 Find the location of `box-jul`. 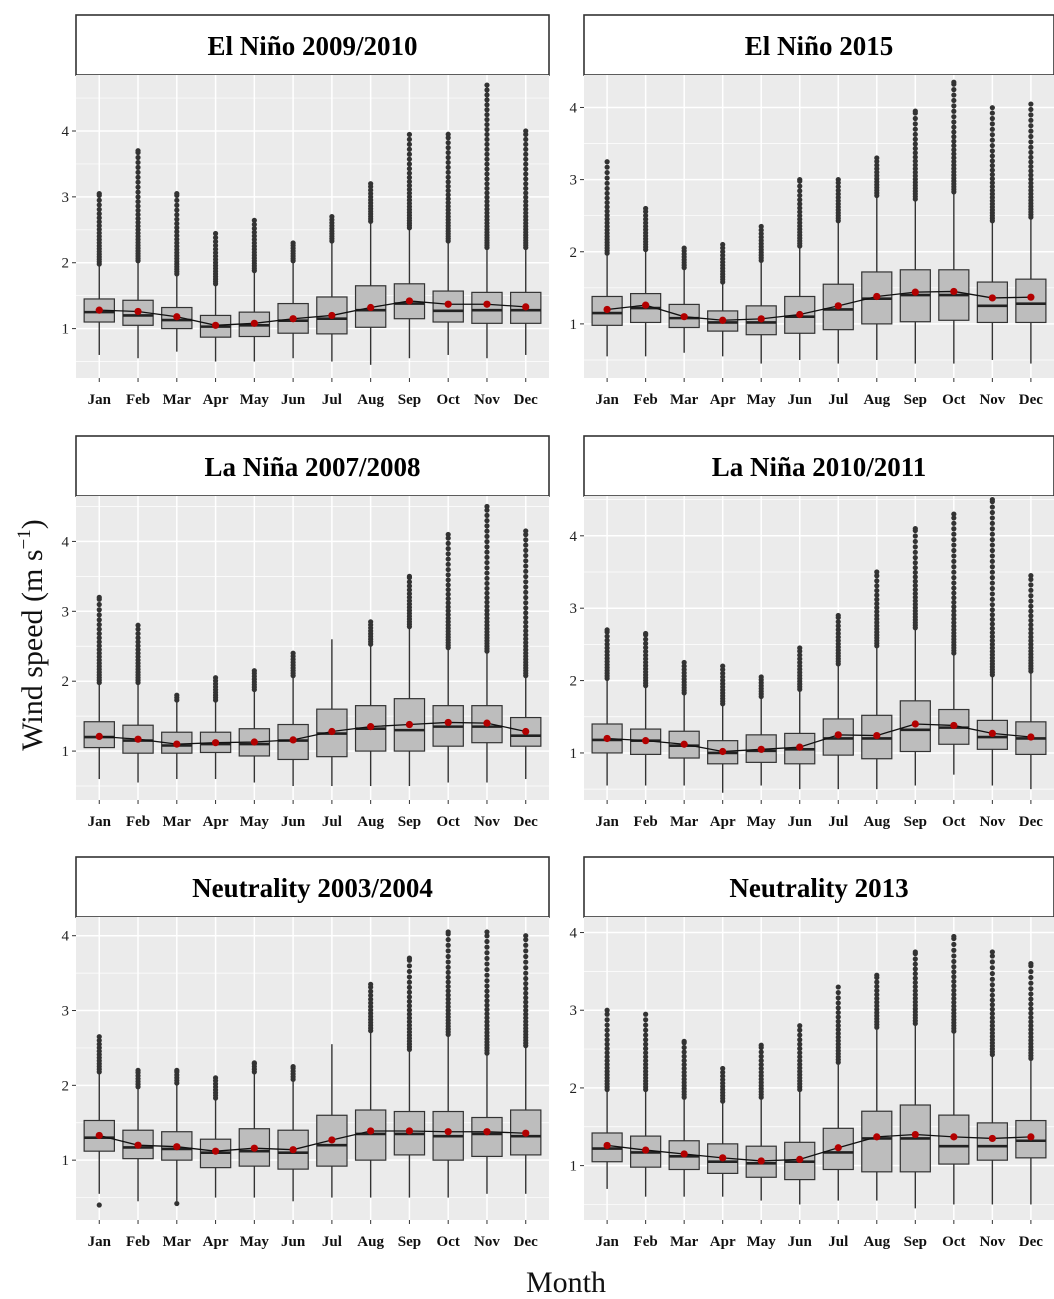

box-jul is located at coordinates (838, 701).